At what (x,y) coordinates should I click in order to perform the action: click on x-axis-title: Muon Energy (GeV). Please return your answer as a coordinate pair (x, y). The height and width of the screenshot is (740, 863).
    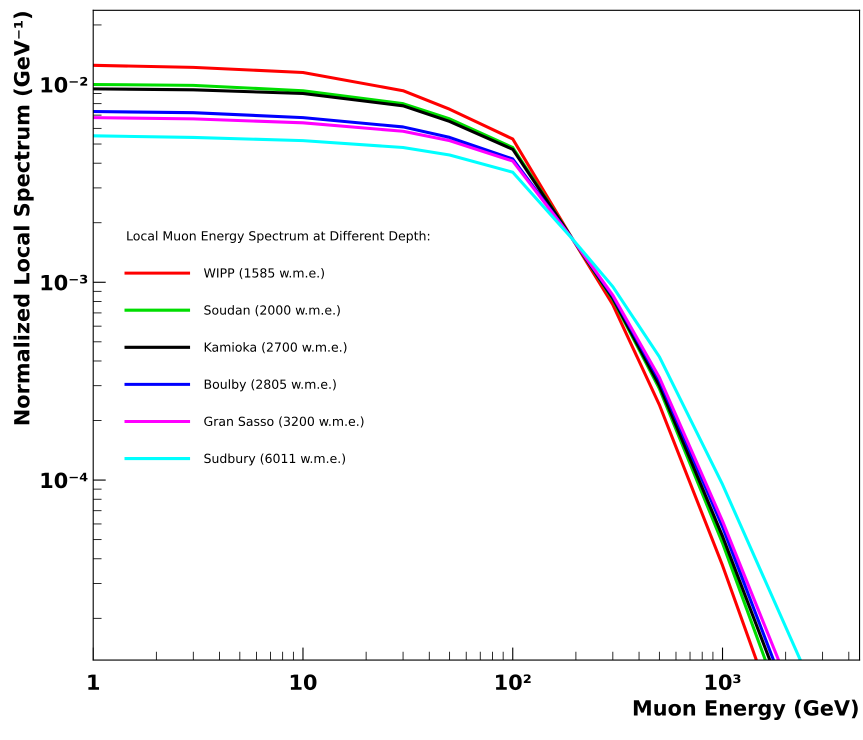
    Looking at the image, I should click on (746, 710).